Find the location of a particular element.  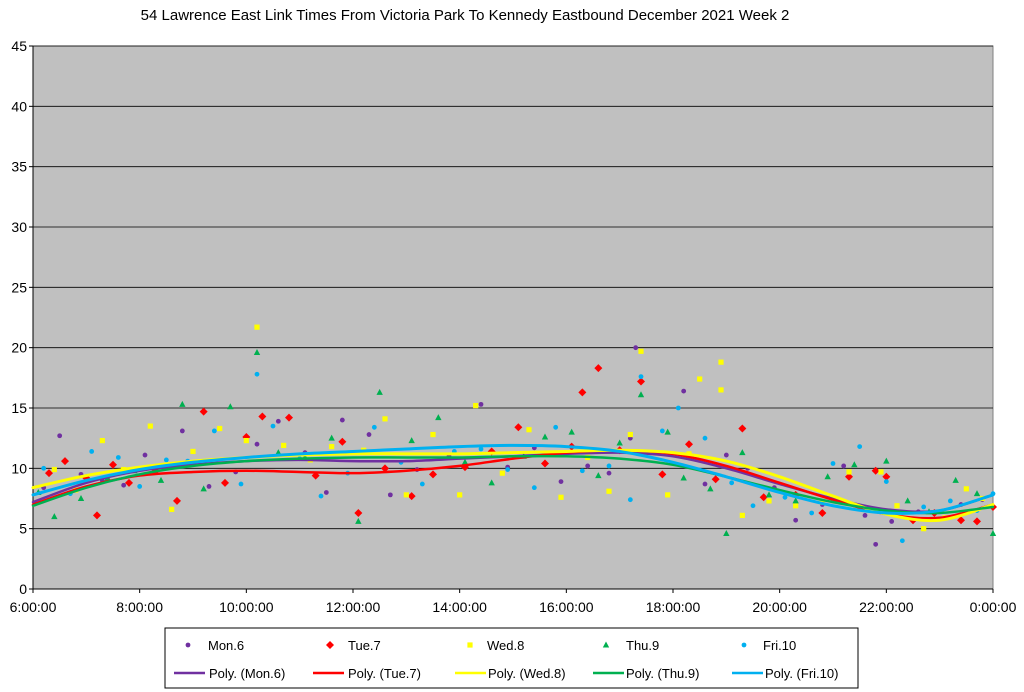

legend-marker is located at coordinates (744, 645).